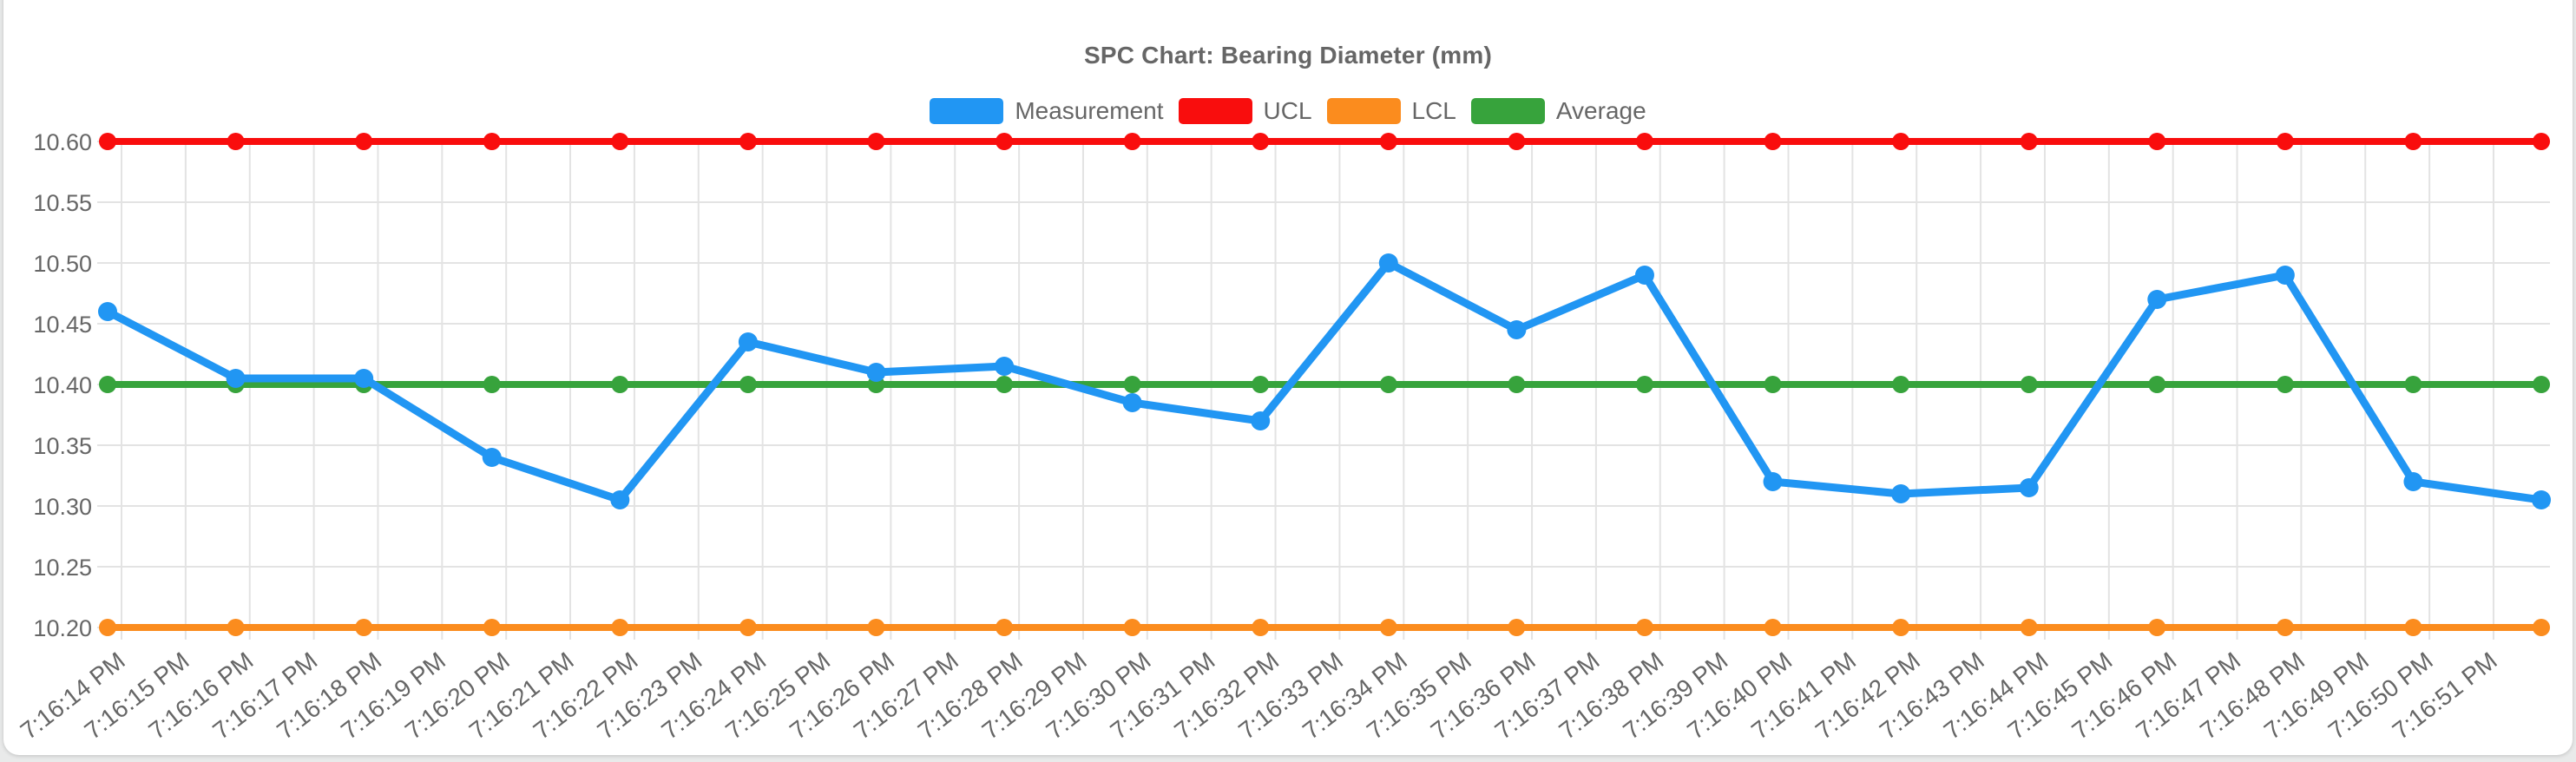  What do you see at coordinates (1600, 110) in the screenshot?
I see `legend-label-average: Average` at bounding box center [1600, 110].